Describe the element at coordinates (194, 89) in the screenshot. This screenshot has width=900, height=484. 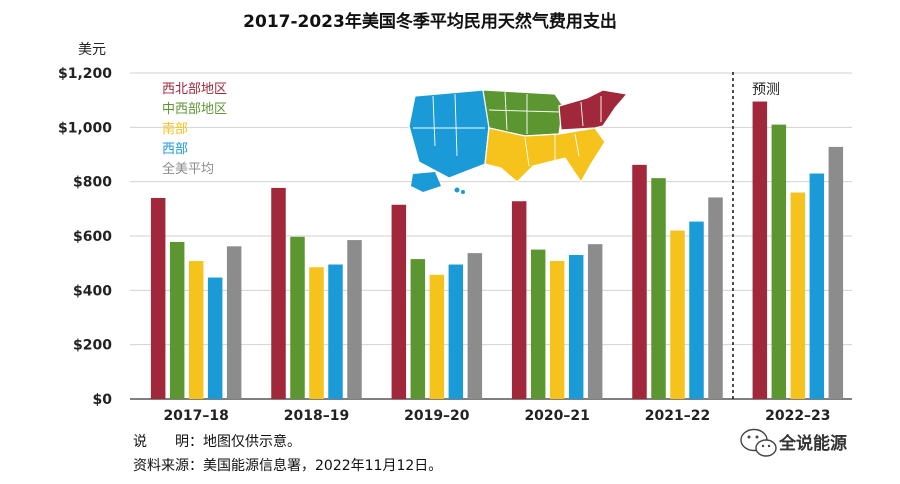
I see `legend-item: 西北部地区` at that location.